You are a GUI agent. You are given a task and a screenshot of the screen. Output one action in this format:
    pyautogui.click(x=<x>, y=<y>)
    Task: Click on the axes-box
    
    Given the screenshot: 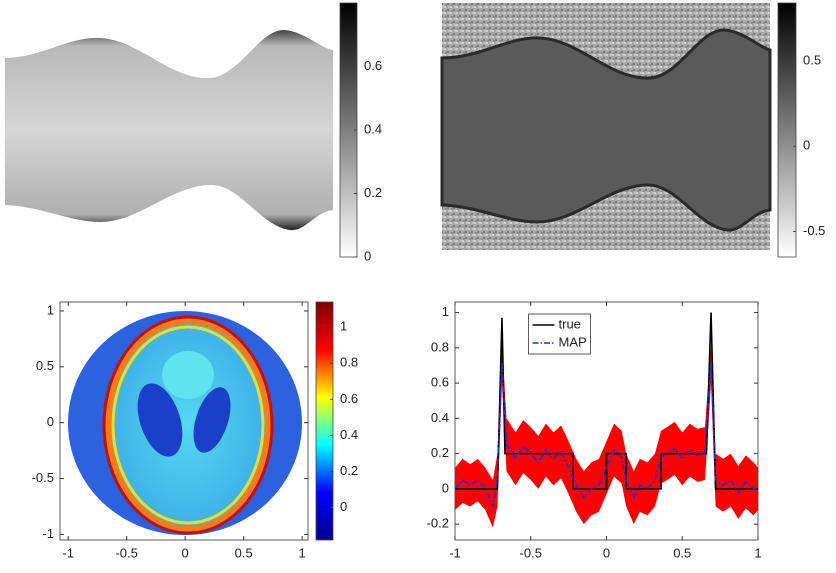 What is the action you would take?
    pyautogui.click(x=184, y=421)
    